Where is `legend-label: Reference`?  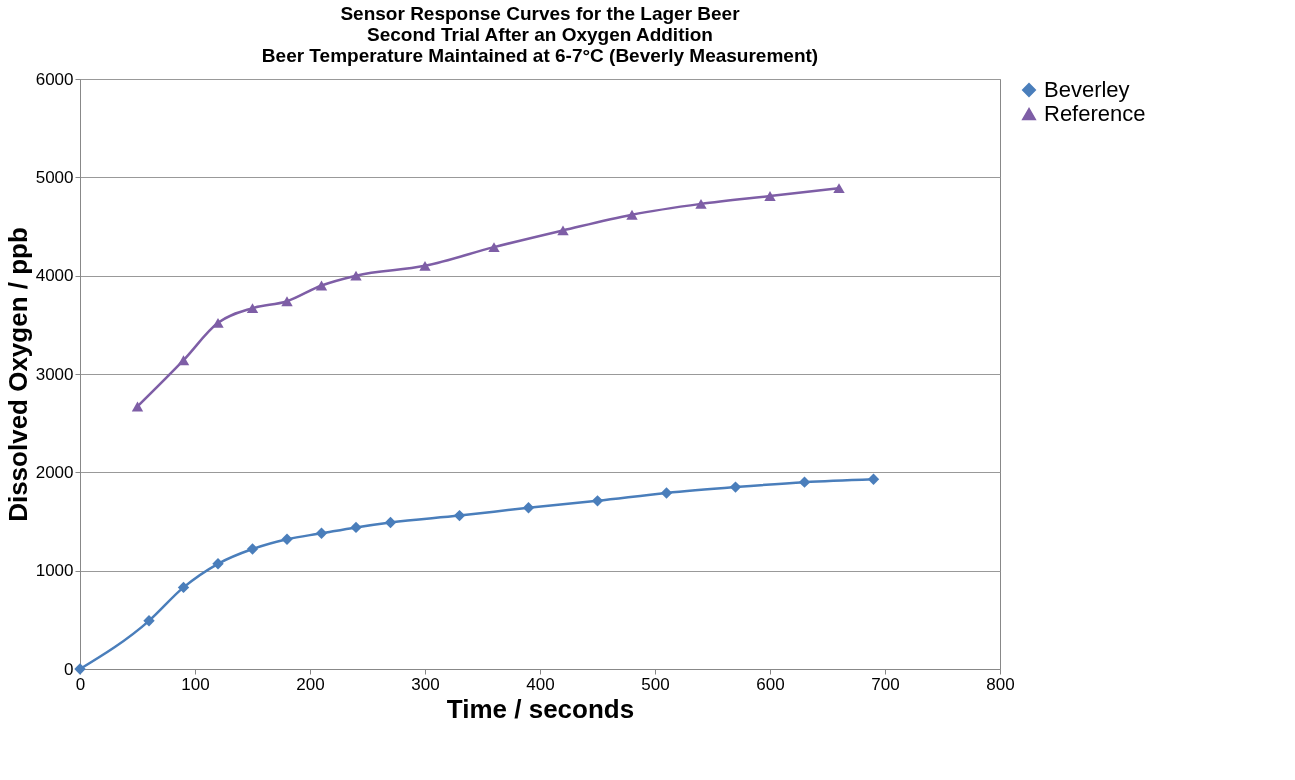
legend-label: Reference is located at coordinates (1095, 113).